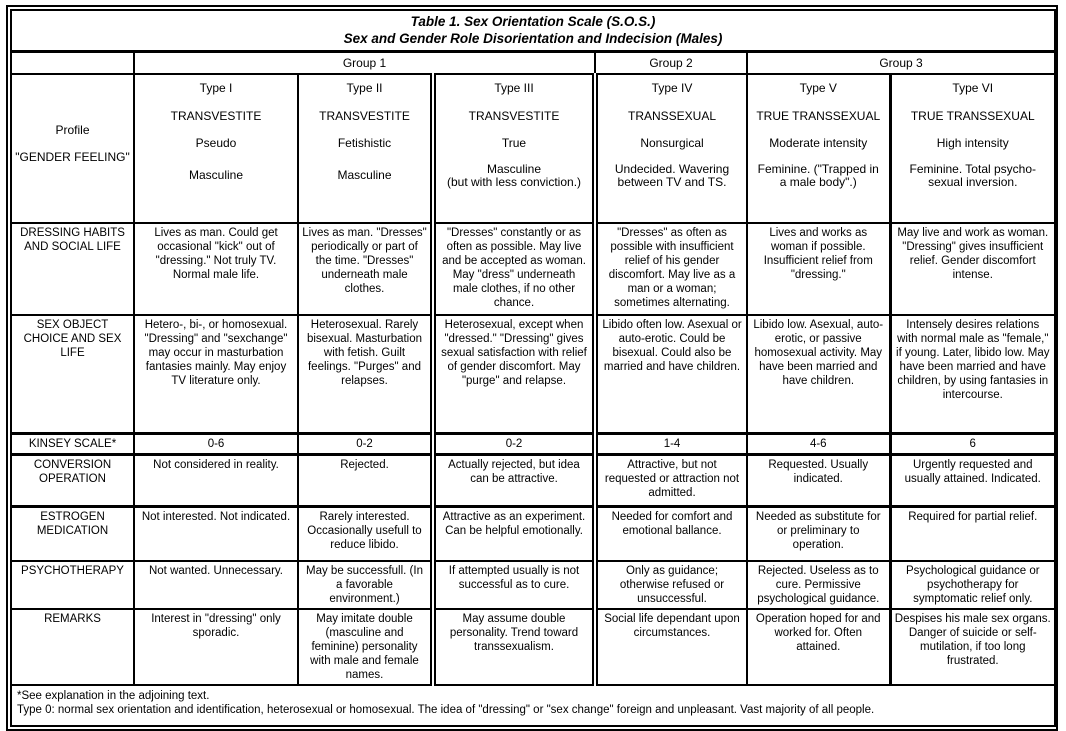  Describe the element at coordinates (972, 533) in the screenshot. I see `cell-estrogen-type6: Required for partial relief.` at that location.